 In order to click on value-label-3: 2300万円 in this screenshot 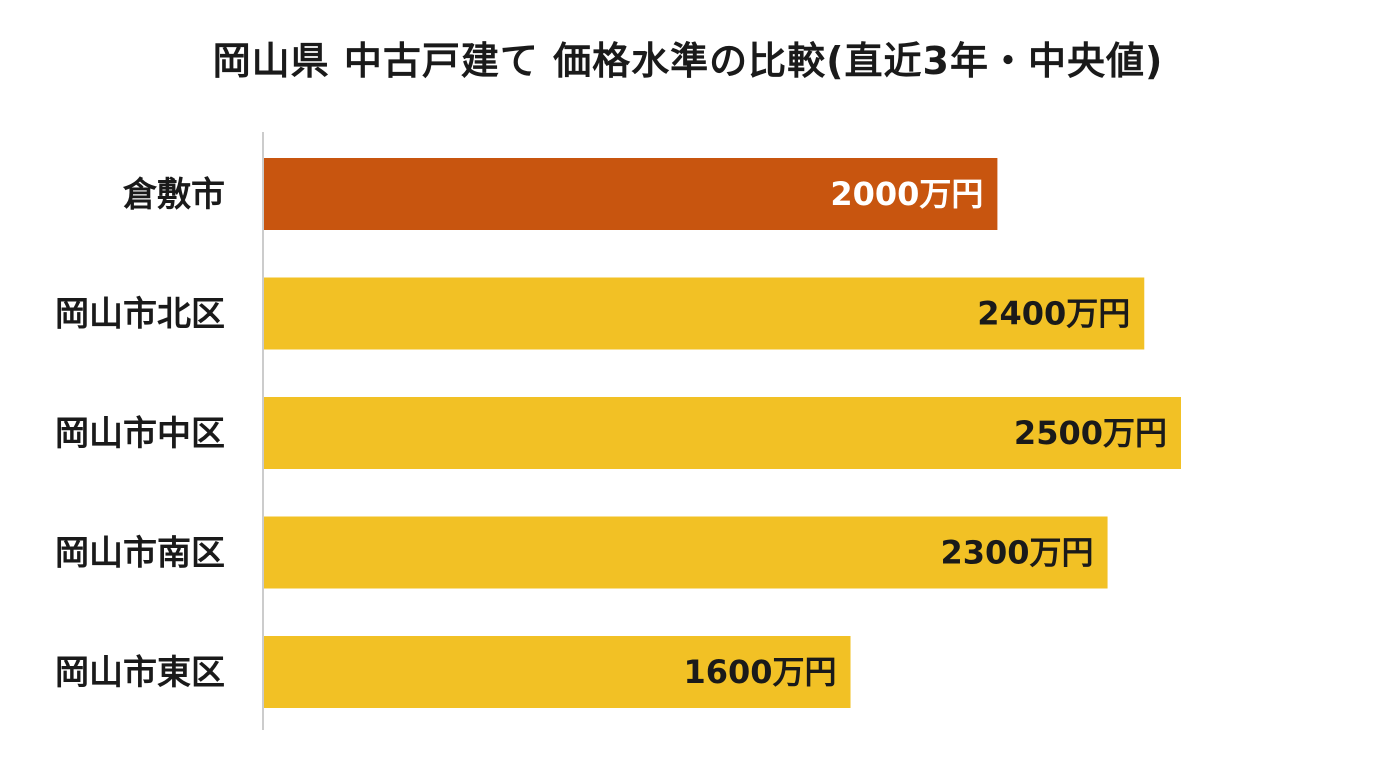, I will do `click(1016, 553)`.